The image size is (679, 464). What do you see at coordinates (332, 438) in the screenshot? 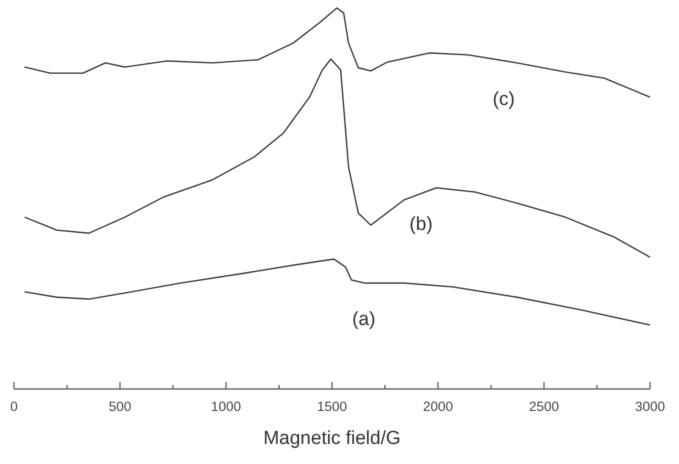
I see `x-axis-title: Magnetic field/G` at bounding box center [332, 438].